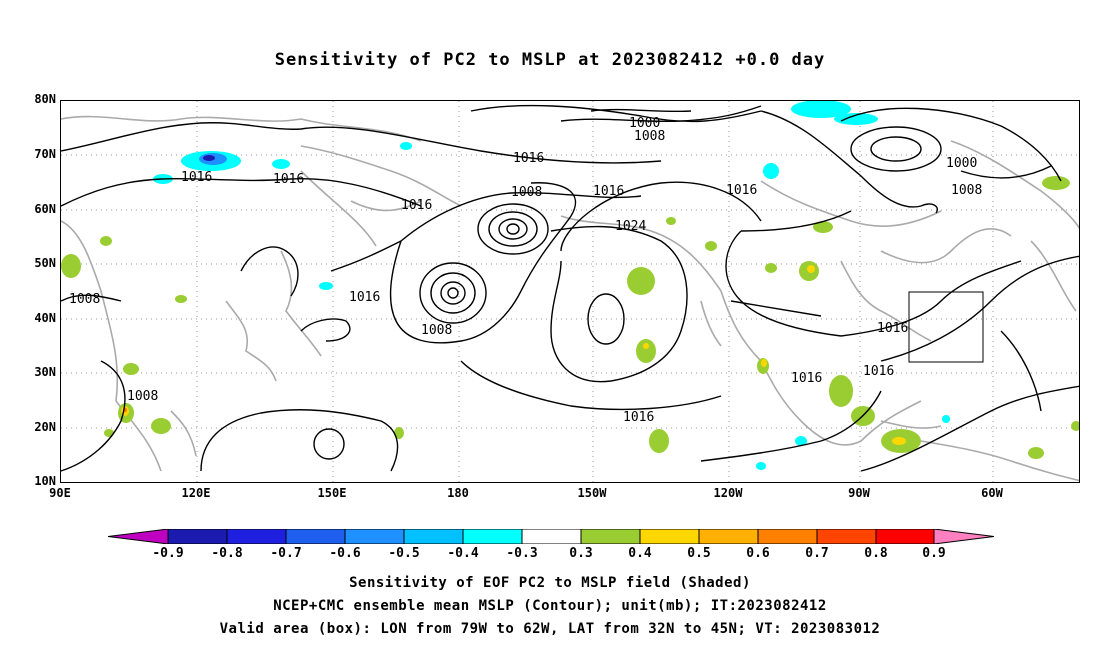 Image resolution: width=1100 pixels, height=650 pixels. Describe the element at coordinates (332, 493) in the screenshot. I see `lon-label-150e: 150E` at that location.